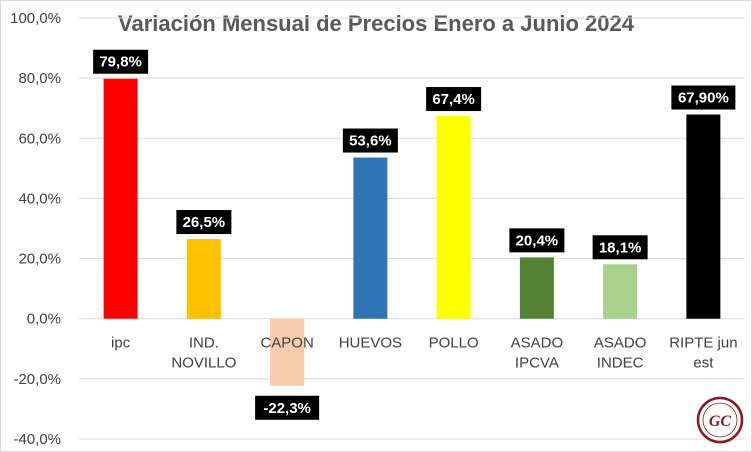 This screenshot has width=752, height=452. I want to click on data-label: -22,3%, so click(287, 408).